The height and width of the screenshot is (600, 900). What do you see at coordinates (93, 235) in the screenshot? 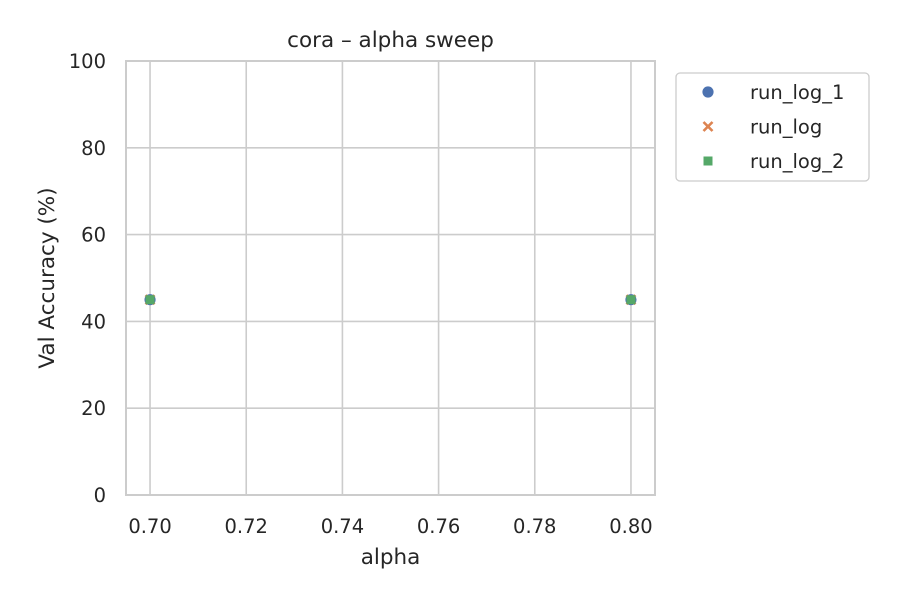
I see `y-tick-label: 60` at bounding box center [93, 235].